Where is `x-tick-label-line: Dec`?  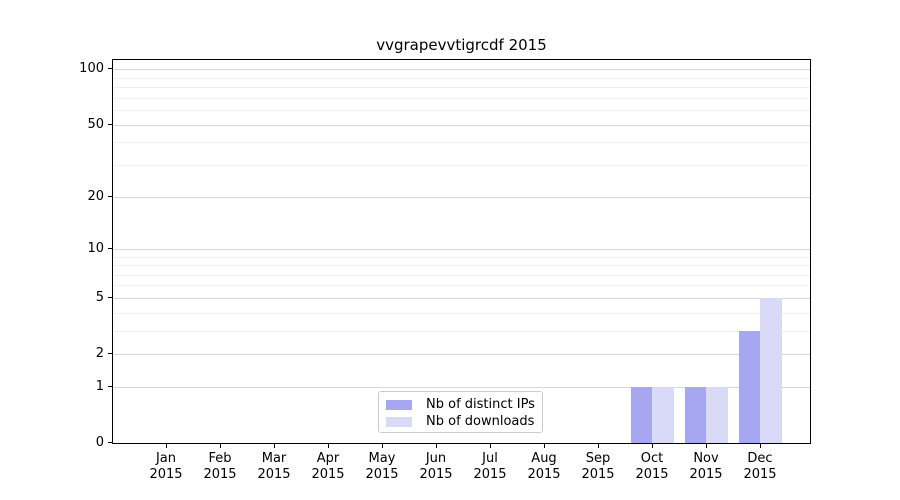 x-tick-label-line: Dec is located at coordinates (760, 458).